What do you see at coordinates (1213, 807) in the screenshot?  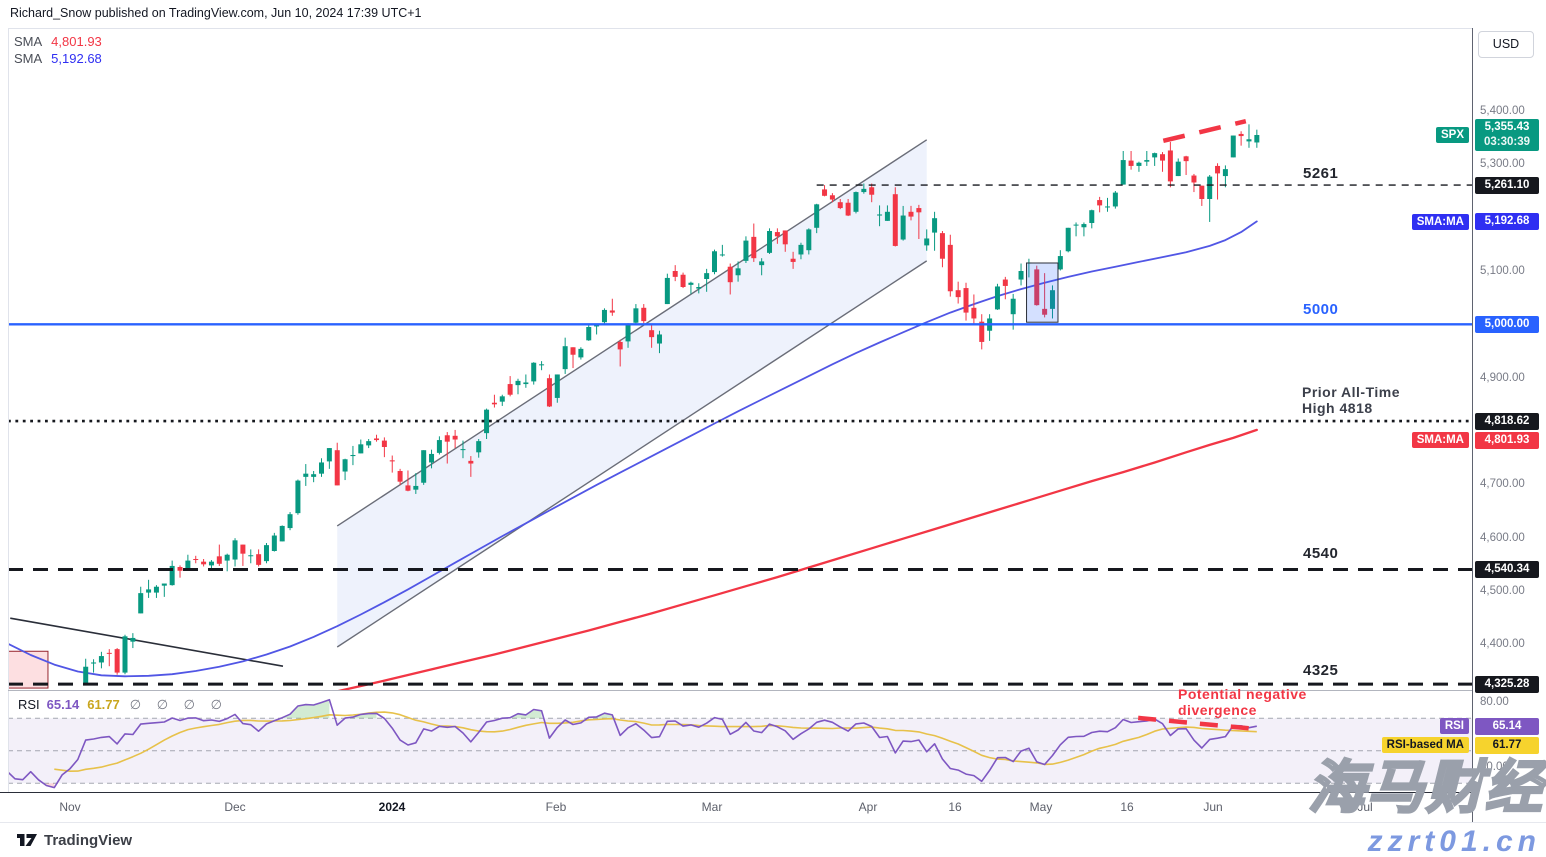 I see `time-label-Jun: Jun` at bounding box center [1213, 807].